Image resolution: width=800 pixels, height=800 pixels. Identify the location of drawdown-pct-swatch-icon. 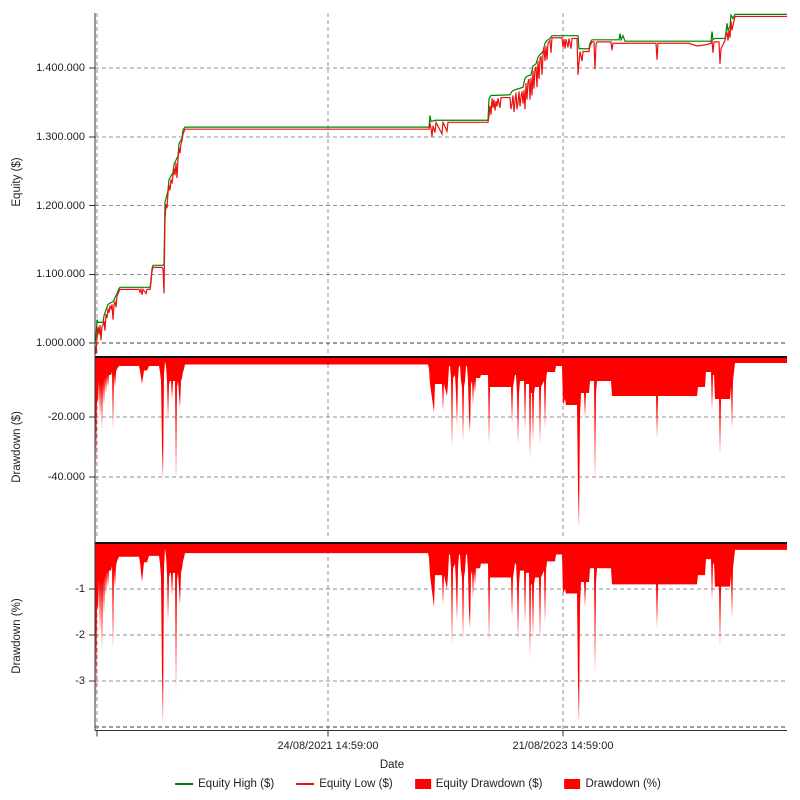
(572, 784).